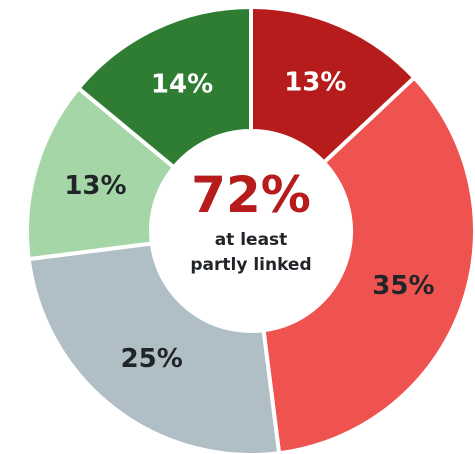 The image size is (475, 454). What do you see at coordinates (95, 186) in the screenshot?
I see `slice-label-3: 13%` at bounding box center [95, 186].